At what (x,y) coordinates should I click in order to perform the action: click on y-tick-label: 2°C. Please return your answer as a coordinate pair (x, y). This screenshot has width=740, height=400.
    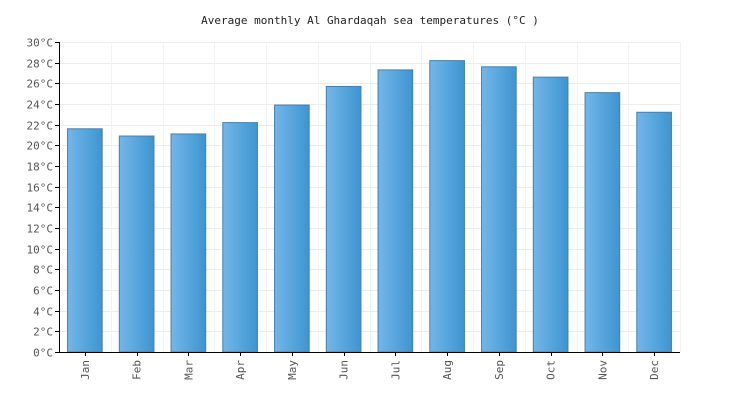
    Looking at the image, I should click on (43, 332).